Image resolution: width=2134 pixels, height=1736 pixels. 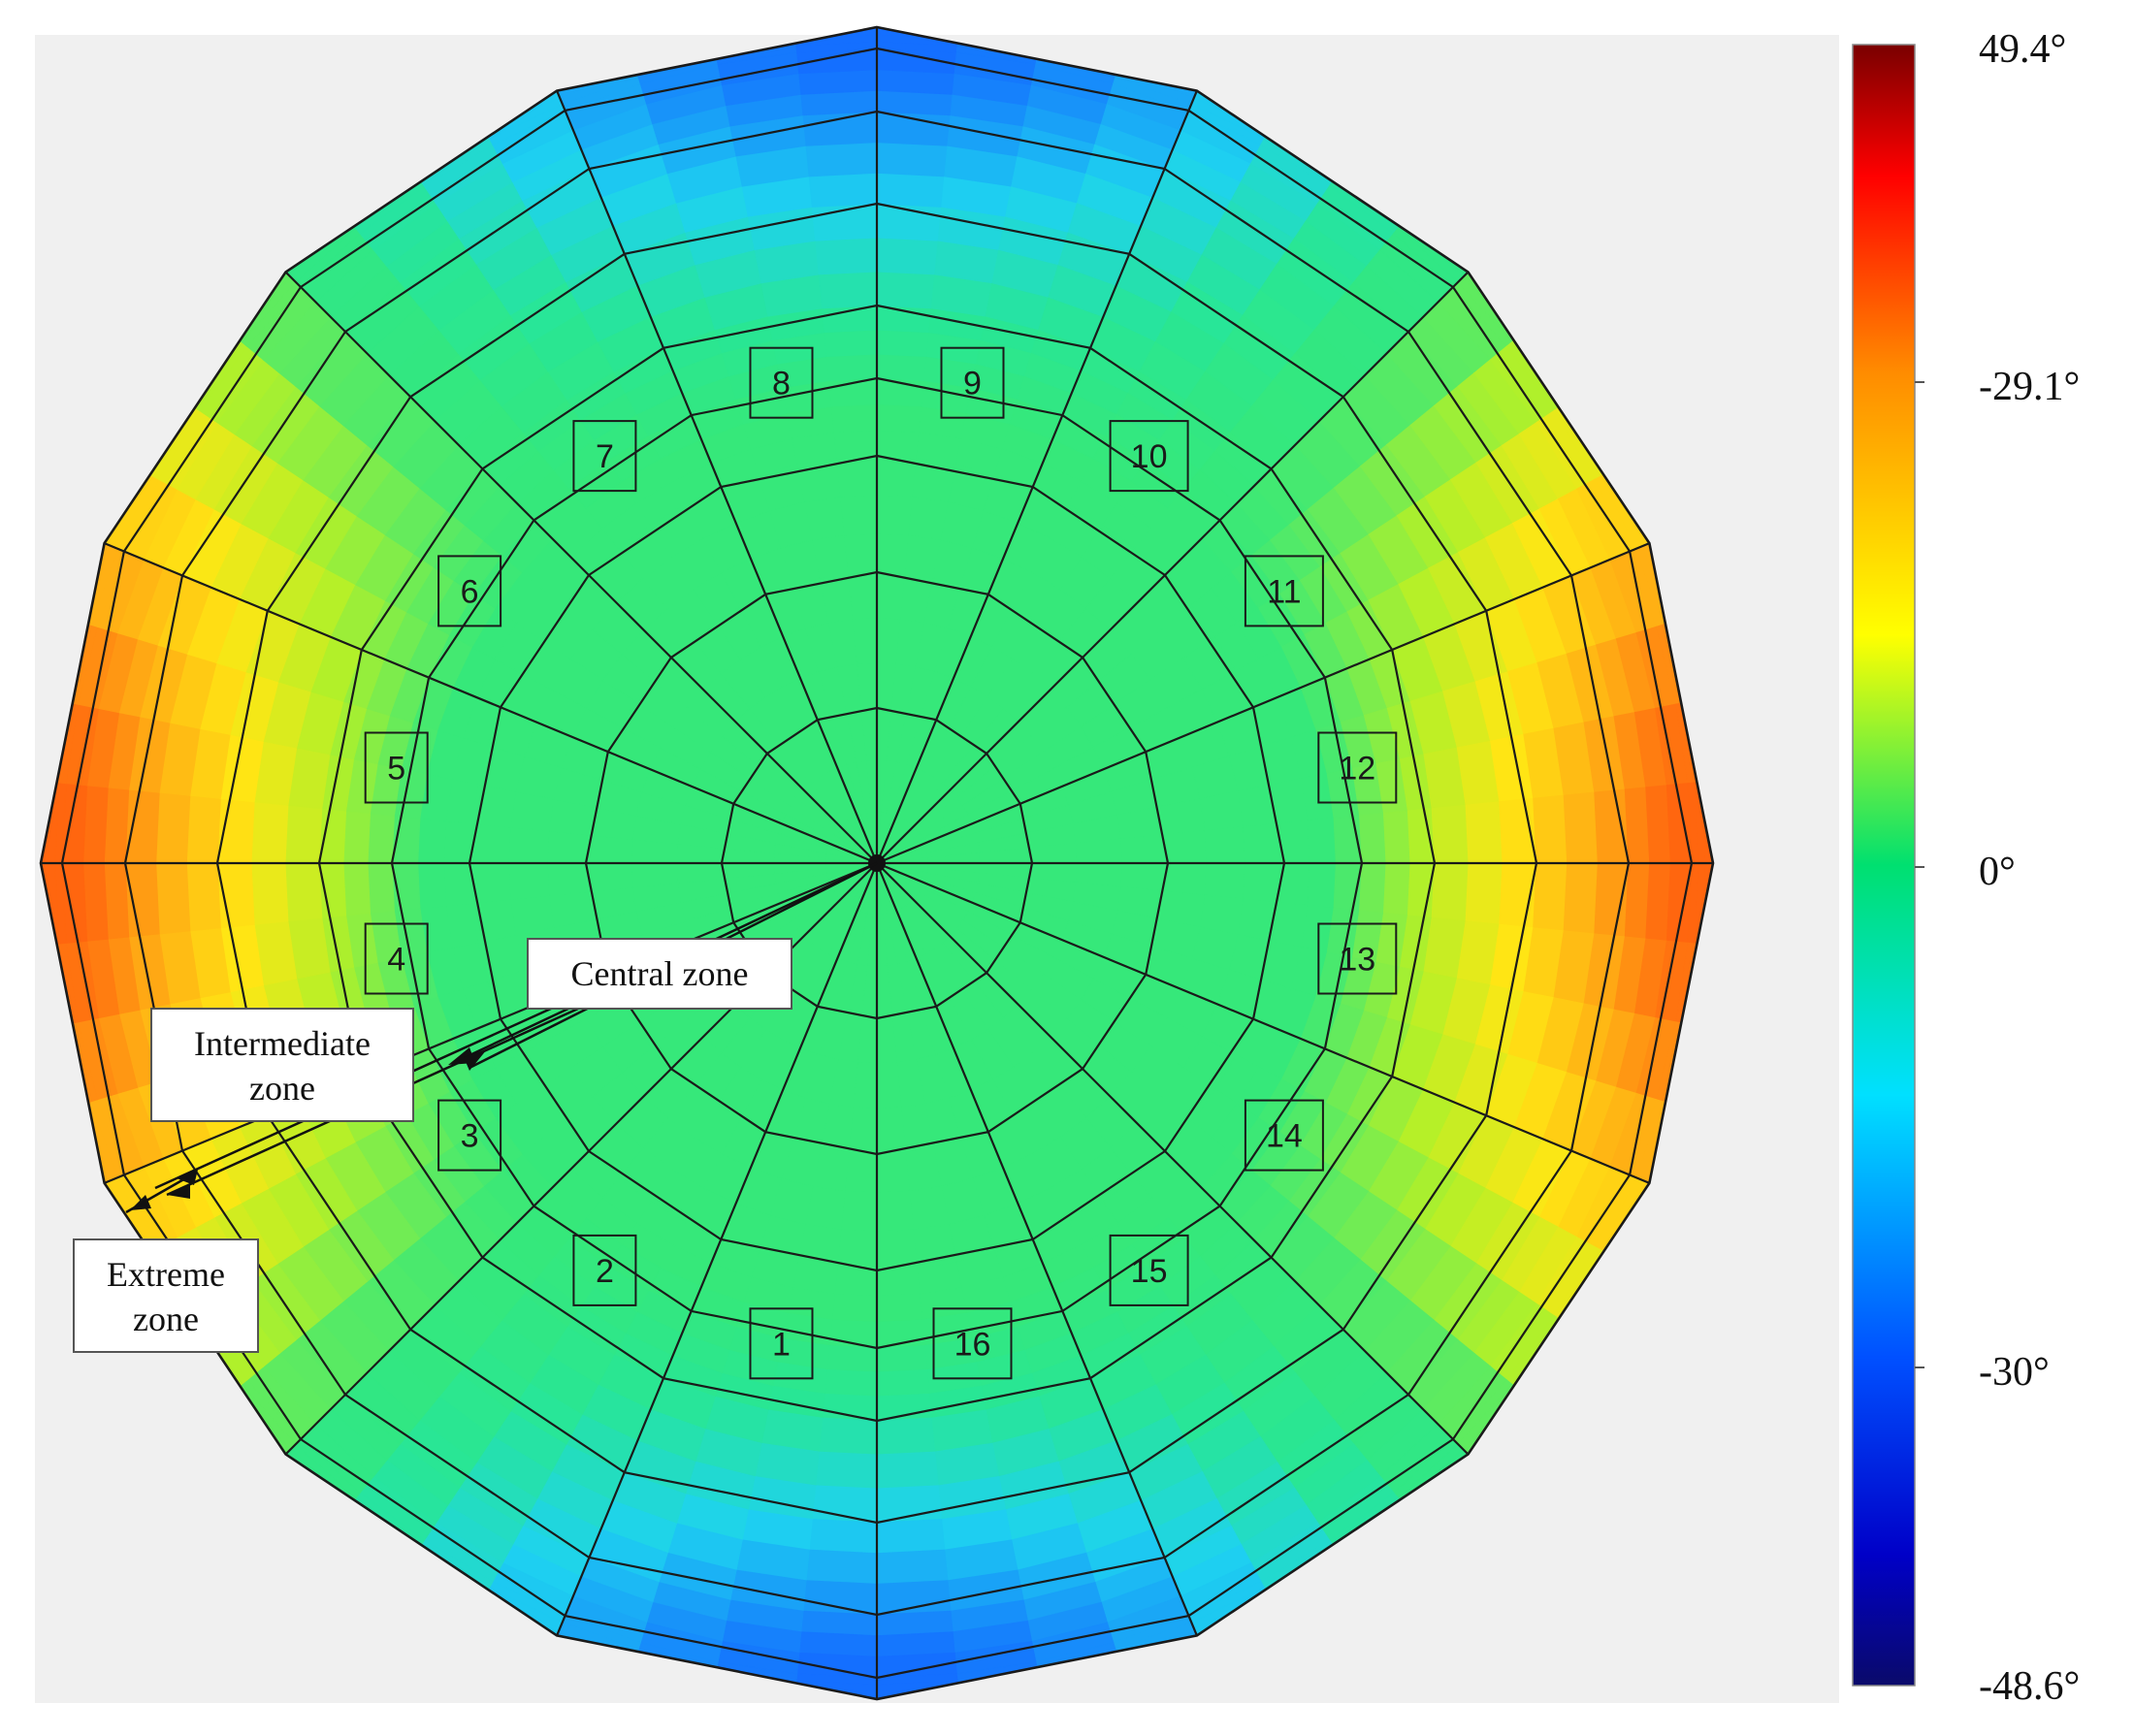 I want to click on segment-label-9: 9, so click(x=972, y=382).